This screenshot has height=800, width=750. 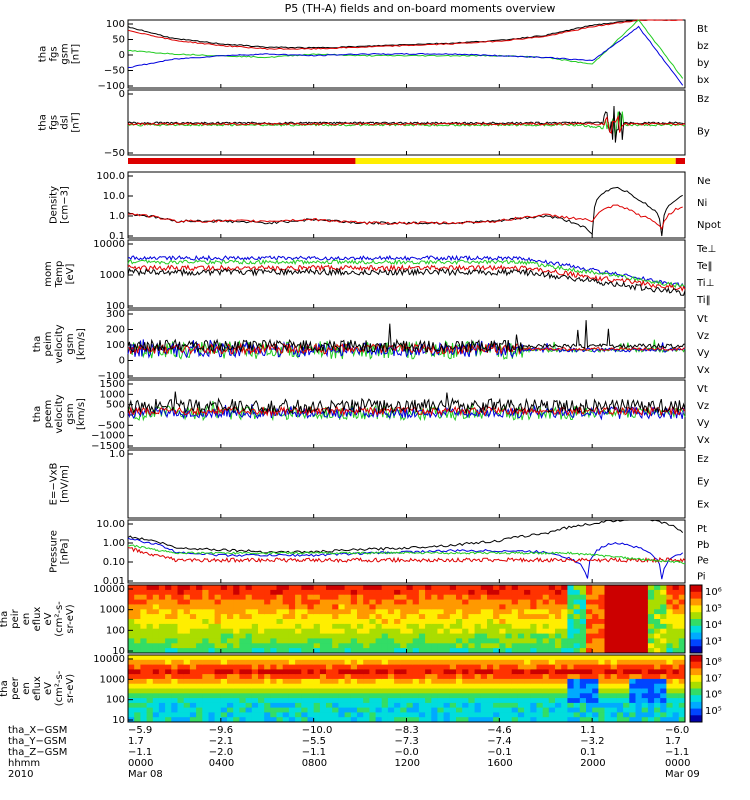 I want to click on legend-entry: Pe, so click(x=703, y=561).